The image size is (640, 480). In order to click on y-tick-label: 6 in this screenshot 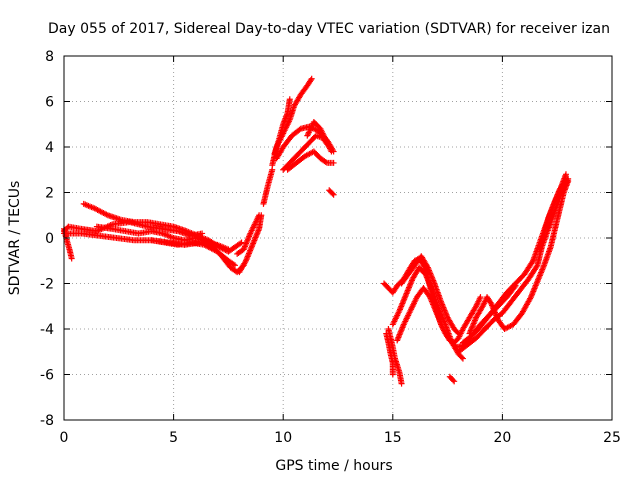, I will do `click(49, 103)`.